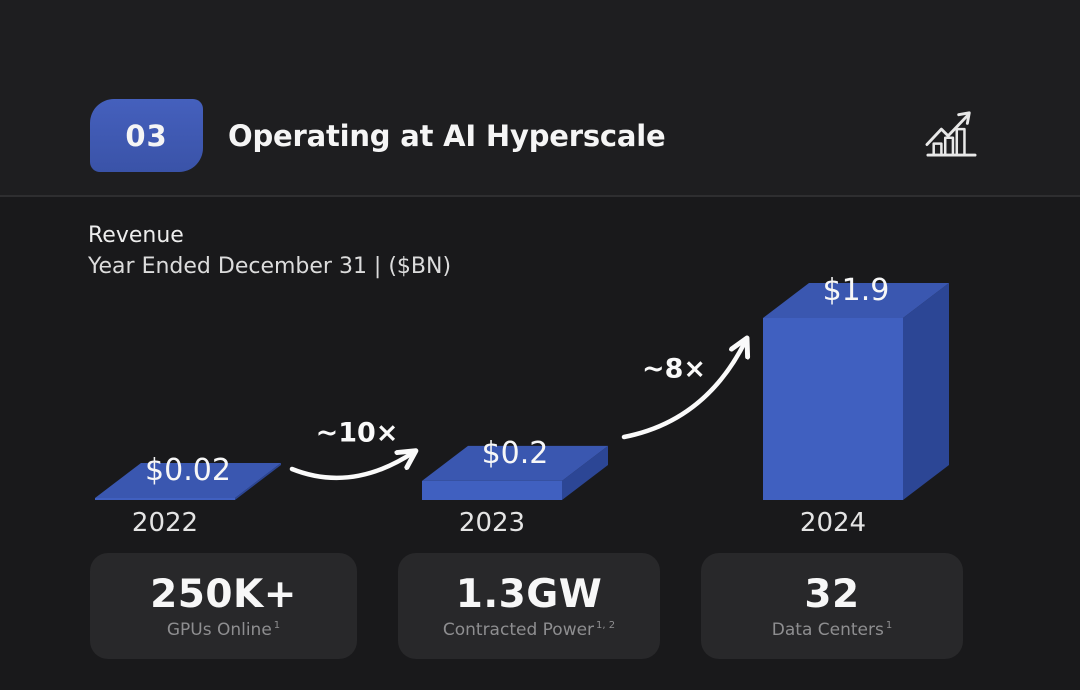 The width and height of the screenshot is (1080, 690). Describe the element at coordinates (223, 594) in the screenshot. I see `stat-value: 250K+` at that location.